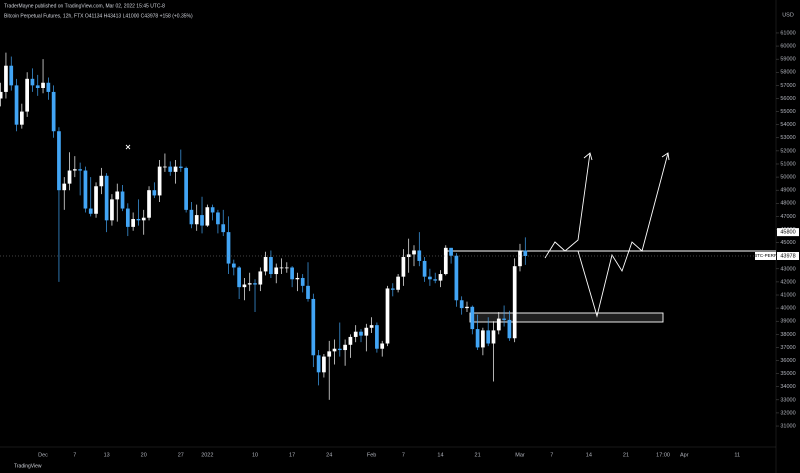 This screenshot has height=473, width=800. I want to click on price-tag, so click(788, 255).